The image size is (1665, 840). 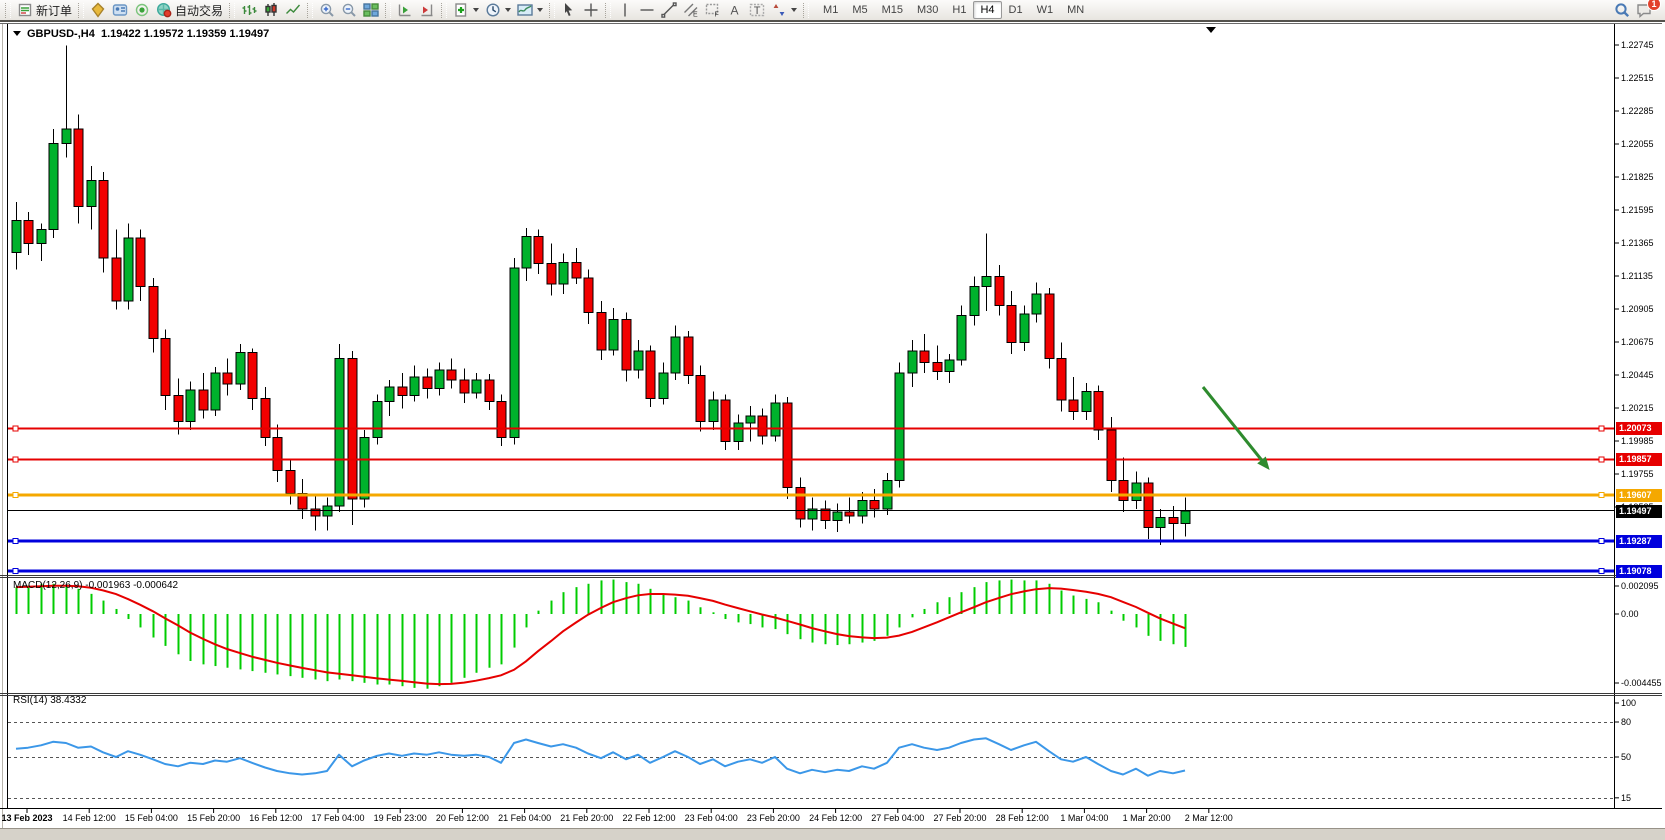 I want to click on price-level-tag: 1.20073, so click(x=1639, y=428).